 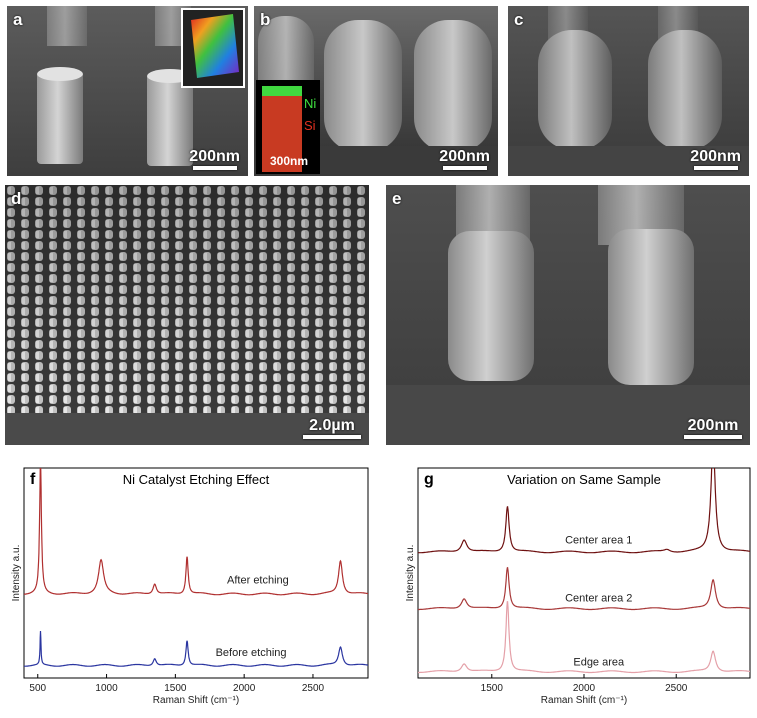 What do you see at coordinates (37, 688) in the screenshot?
I see `x-tick-label: 500` at bounding box center [37, 688].